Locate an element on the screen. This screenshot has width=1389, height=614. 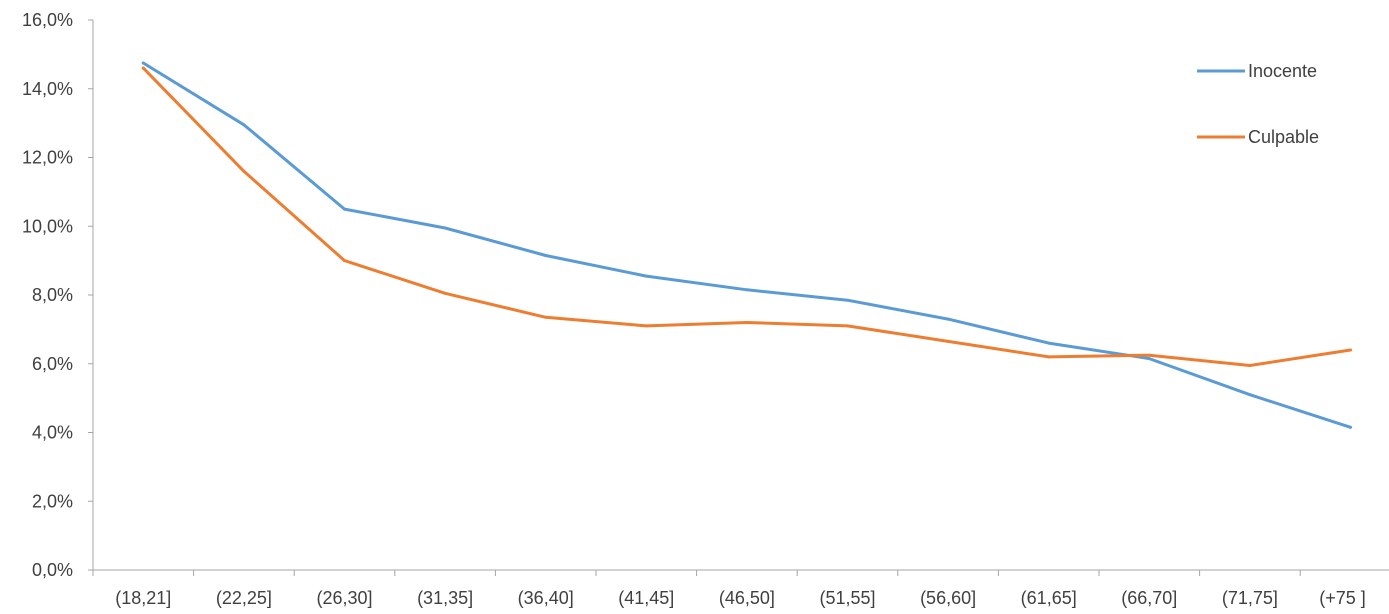
x-tick-label: (61,65] is located at coordinates (1049, 598).